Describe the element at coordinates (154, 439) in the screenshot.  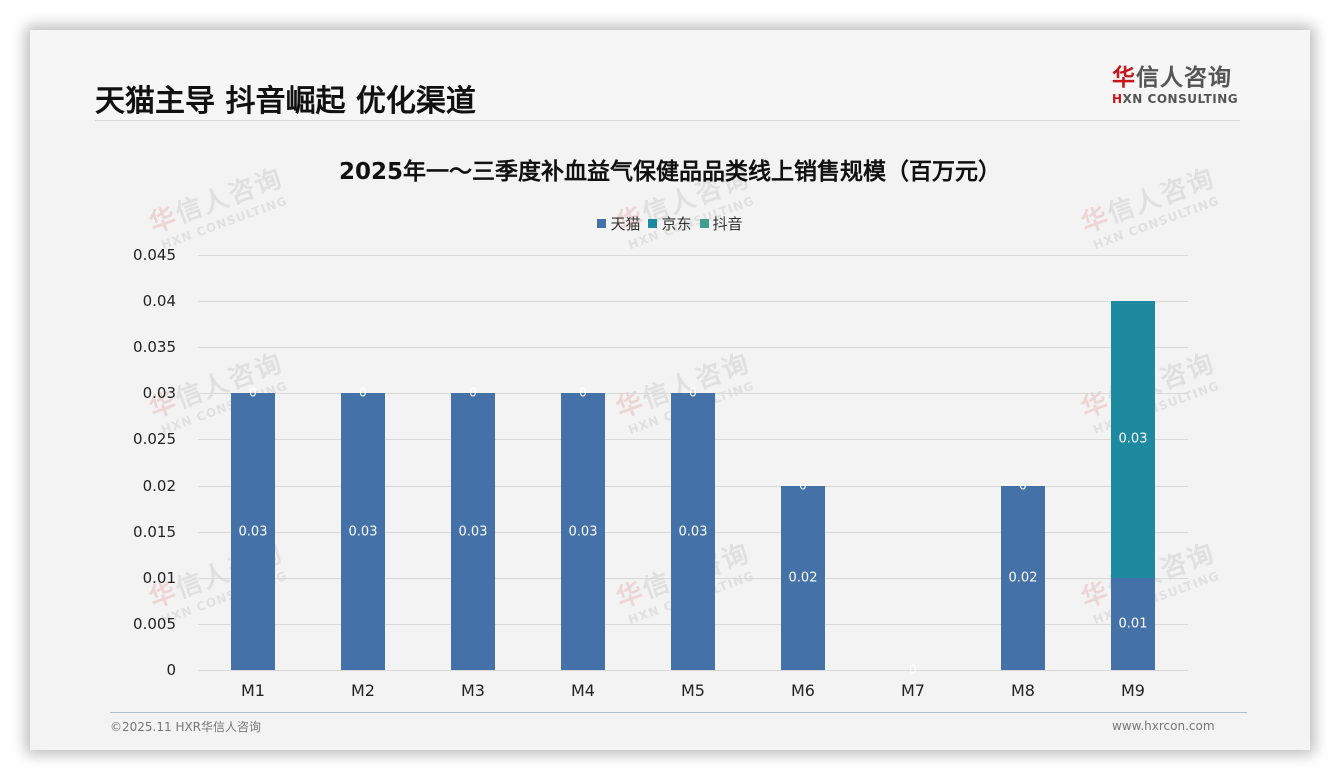
I see `y-axis-tick: 0.025` at that location.